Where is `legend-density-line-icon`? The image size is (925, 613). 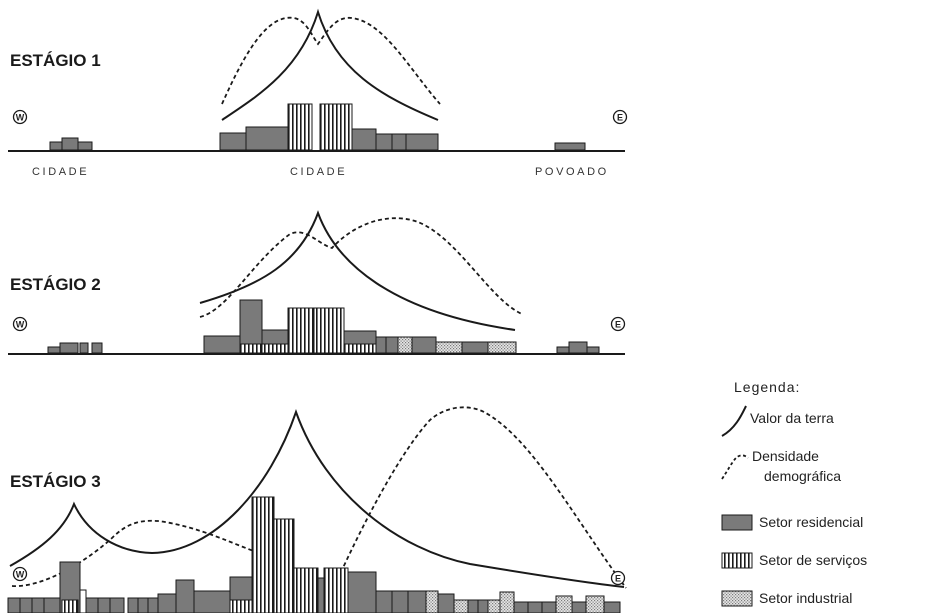 legend-density-line-icon is located at coordinates (735, 467).